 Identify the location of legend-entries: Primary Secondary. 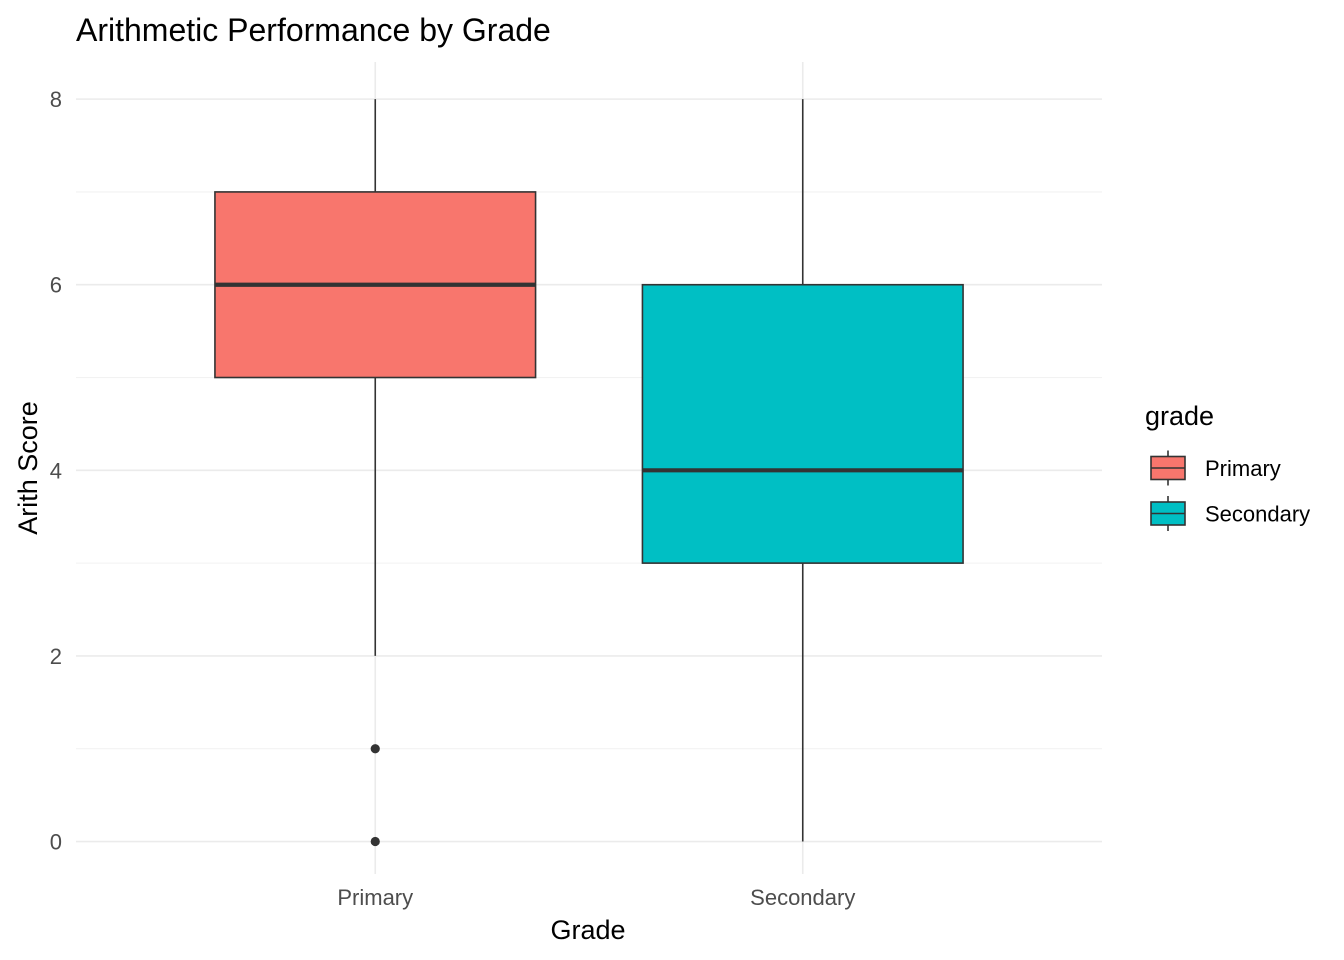
(1230, 490).